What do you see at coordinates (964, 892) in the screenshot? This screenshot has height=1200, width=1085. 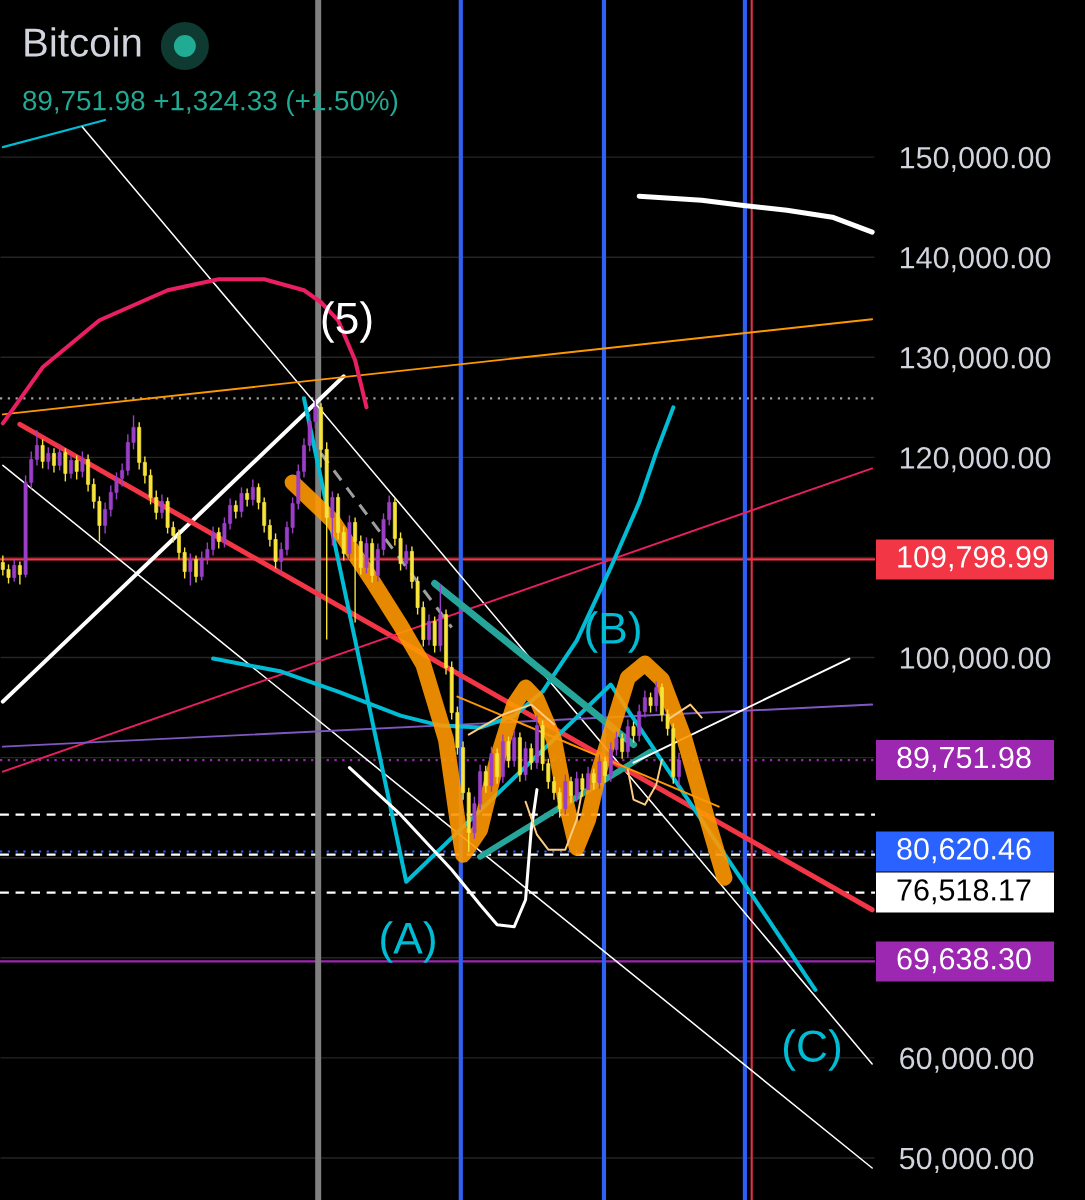 I see `ref-line-label: 76,518.17` at bounding box center [964, 892].